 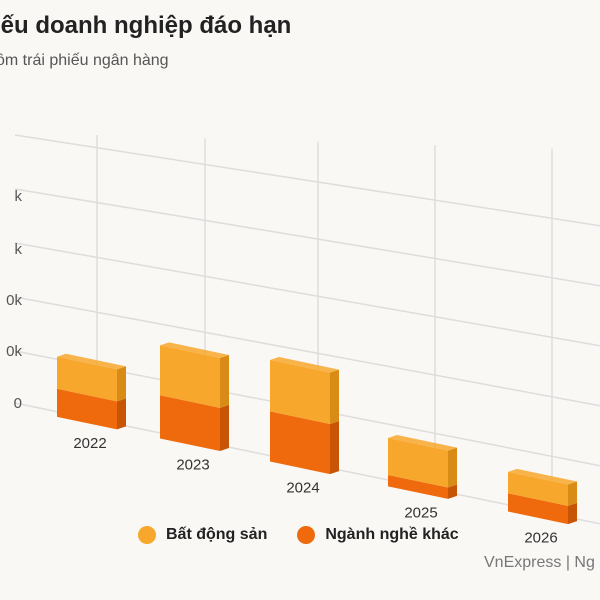 I want to click on bar-nganh-nghe-khac-2023, so click(x=190, y=423).